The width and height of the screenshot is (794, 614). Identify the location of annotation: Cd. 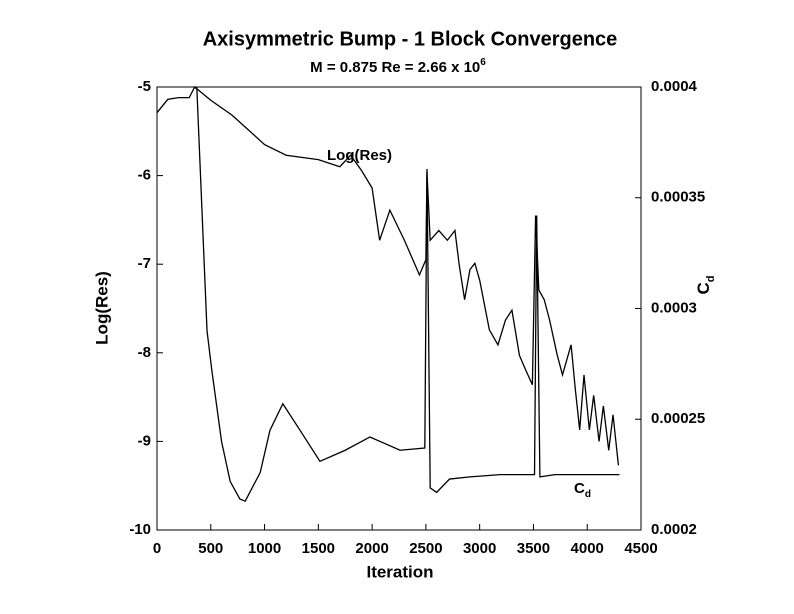
(582, 490).